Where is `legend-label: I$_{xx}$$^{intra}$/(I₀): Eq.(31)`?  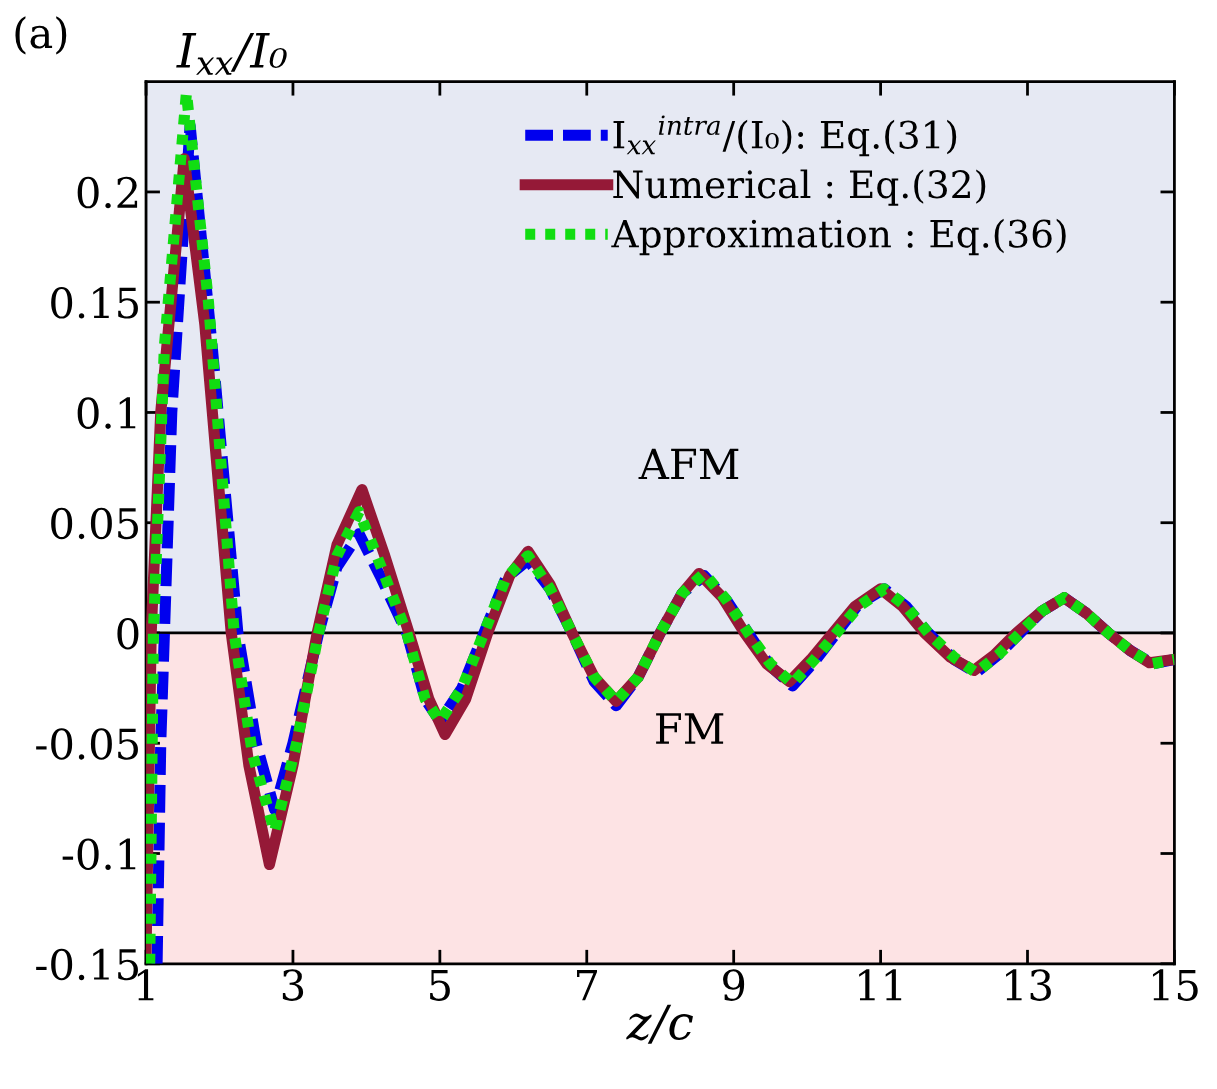 legend-label: I$_{xx}$$^{intra}$/(I₀): Eq.(31) is located at coordinates (785, 136).